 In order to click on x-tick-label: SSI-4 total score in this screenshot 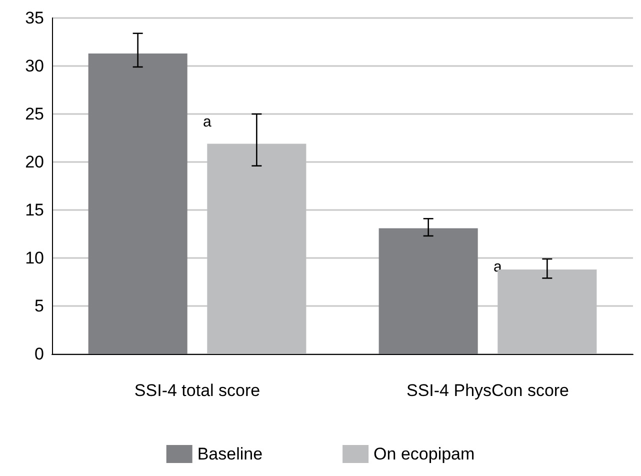, I will do `click(197, 390)`.